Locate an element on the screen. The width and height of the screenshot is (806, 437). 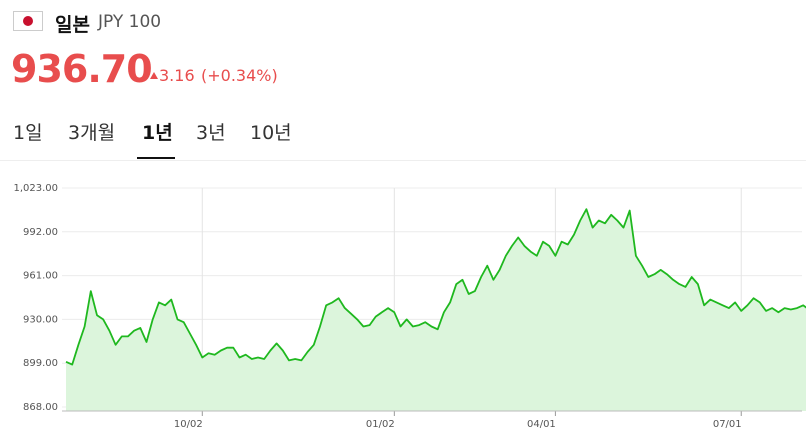
flag is located at coordinates (28, 21).